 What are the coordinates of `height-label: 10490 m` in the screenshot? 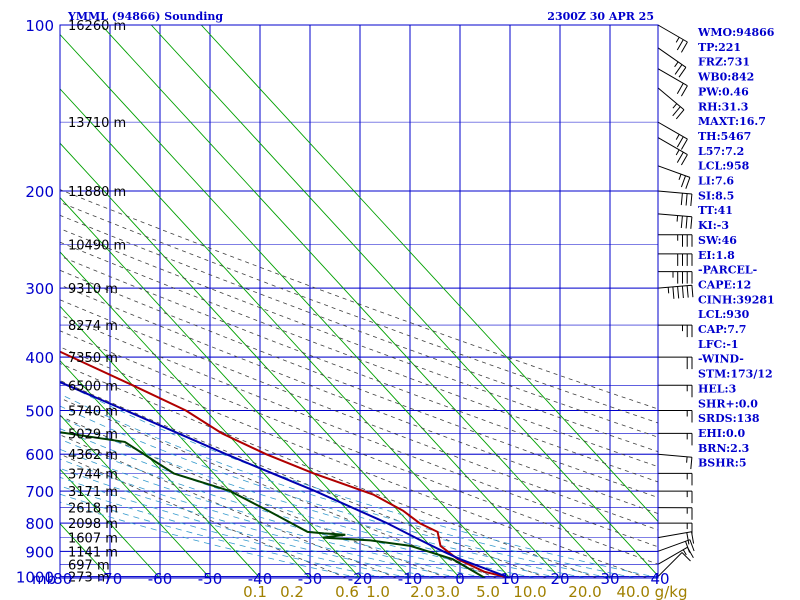 It's located at (97, 246).